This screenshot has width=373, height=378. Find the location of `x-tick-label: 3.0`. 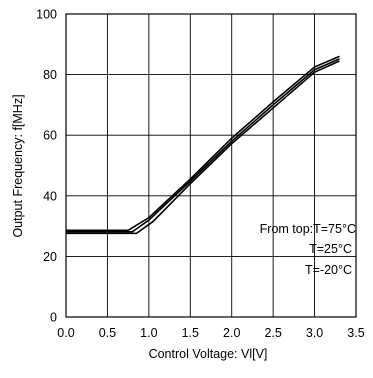

x-tick-label: 3.0 is located at coordinates (314, 333).